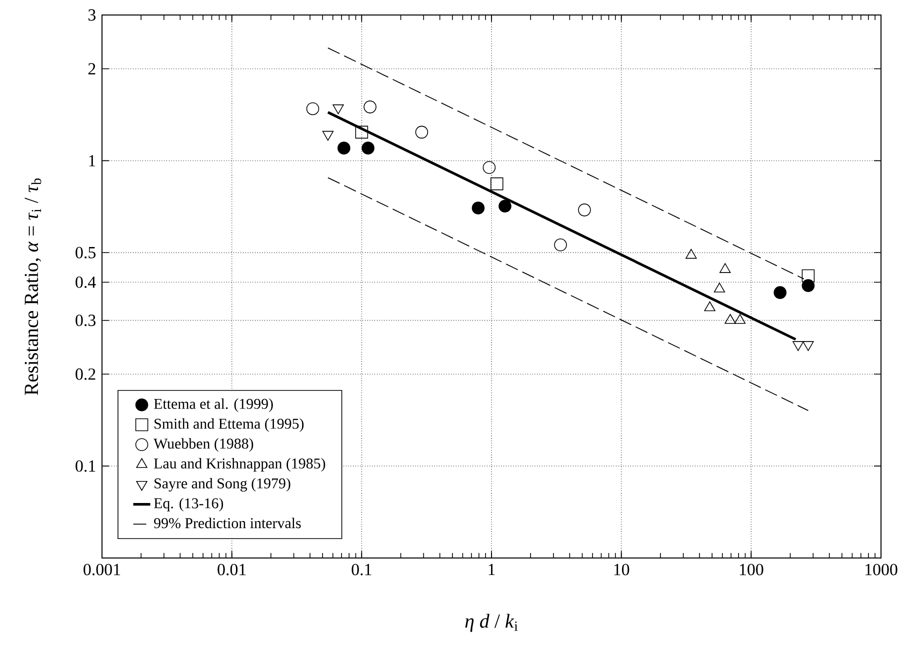  What do you see at coordinates (189, 505) in the screenshot?
I see `legend-label: Eq. (13-16)` at bounding box center [189, 505].